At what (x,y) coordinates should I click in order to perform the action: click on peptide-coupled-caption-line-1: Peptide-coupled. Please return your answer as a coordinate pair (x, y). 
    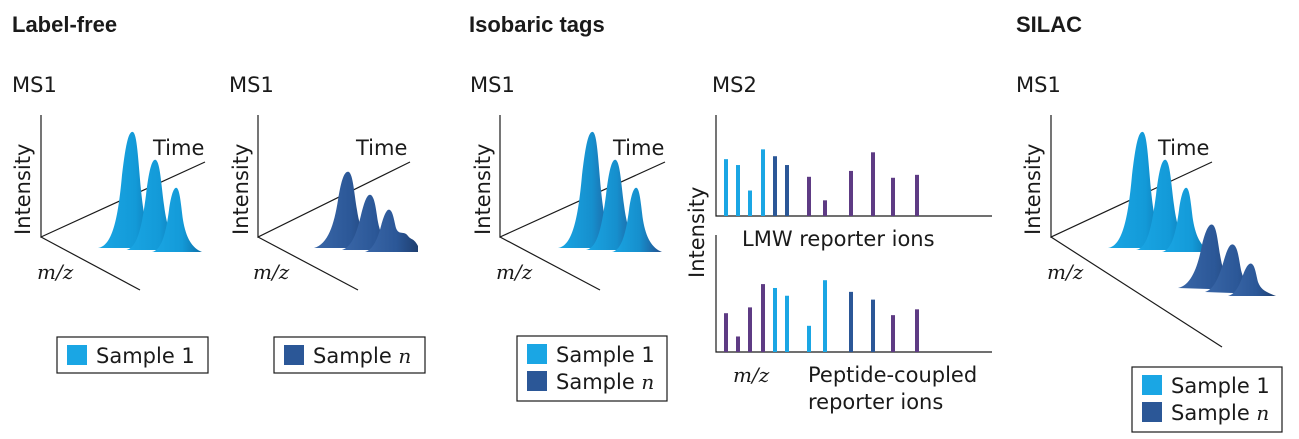
    Looking at the image, I should click on (892, 375).